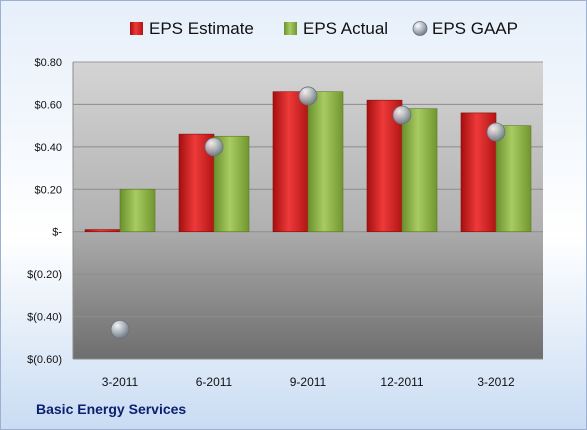 This screenshot has height=430, width=587. What do you see at coordinates (496, 382) in the screenshot?
I see `x-tick-label: 3-2012` at bounding box center [496, 382].